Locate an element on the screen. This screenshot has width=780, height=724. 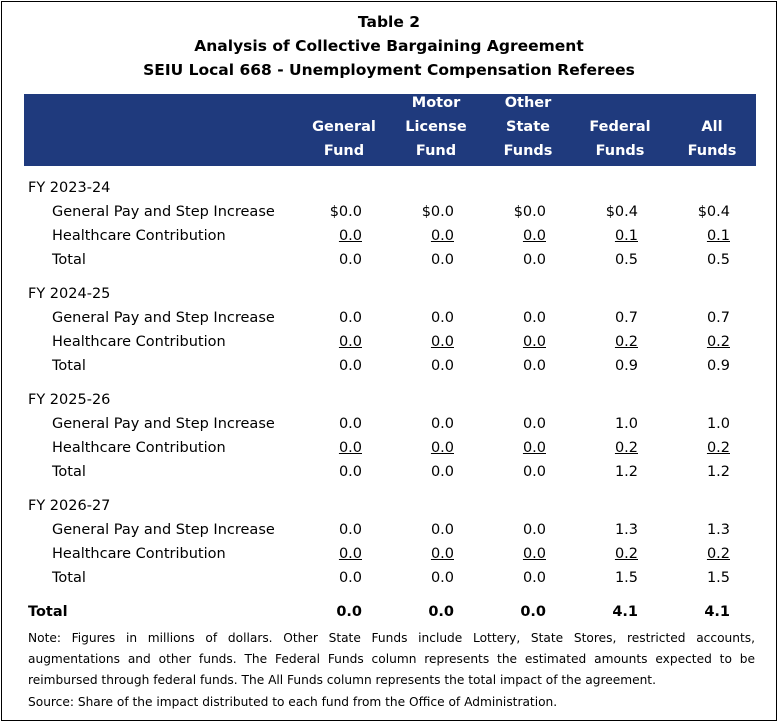
section-header-row: FY 2023-24 is located at coordinates (398, 188).